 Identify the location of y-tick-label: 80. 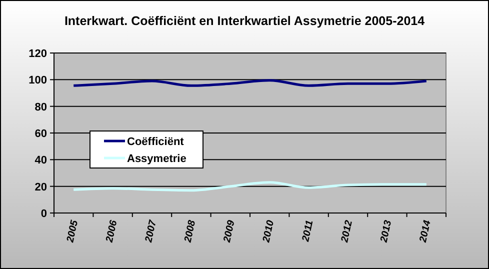
(40, 107).